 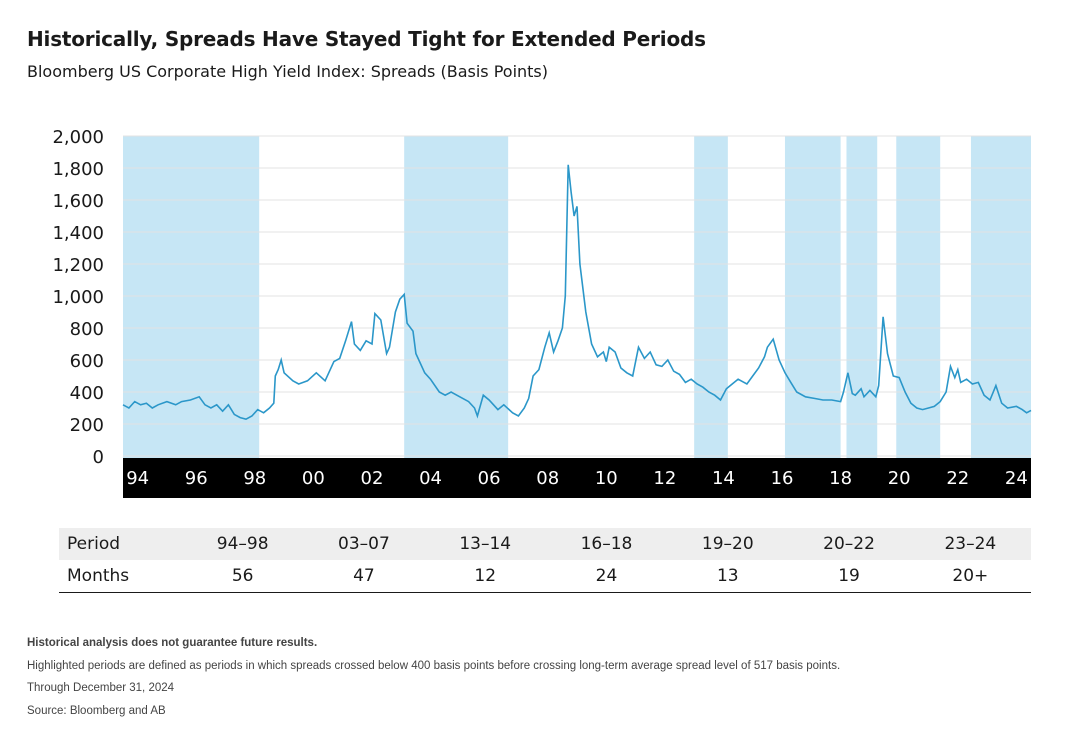 I want to click on y-tick-label: 1,600, so click(x=78, y=201).